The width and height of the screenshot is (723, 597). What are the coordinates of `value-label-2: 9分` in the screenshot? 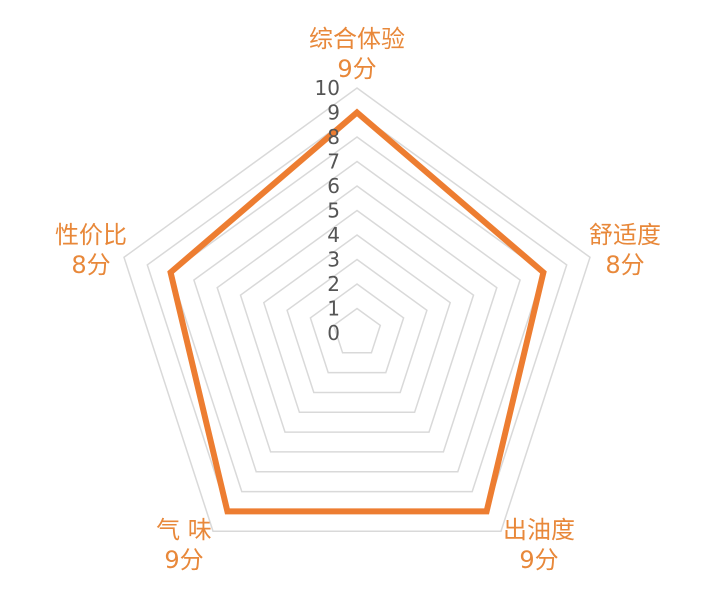 It's located at (538, 560).